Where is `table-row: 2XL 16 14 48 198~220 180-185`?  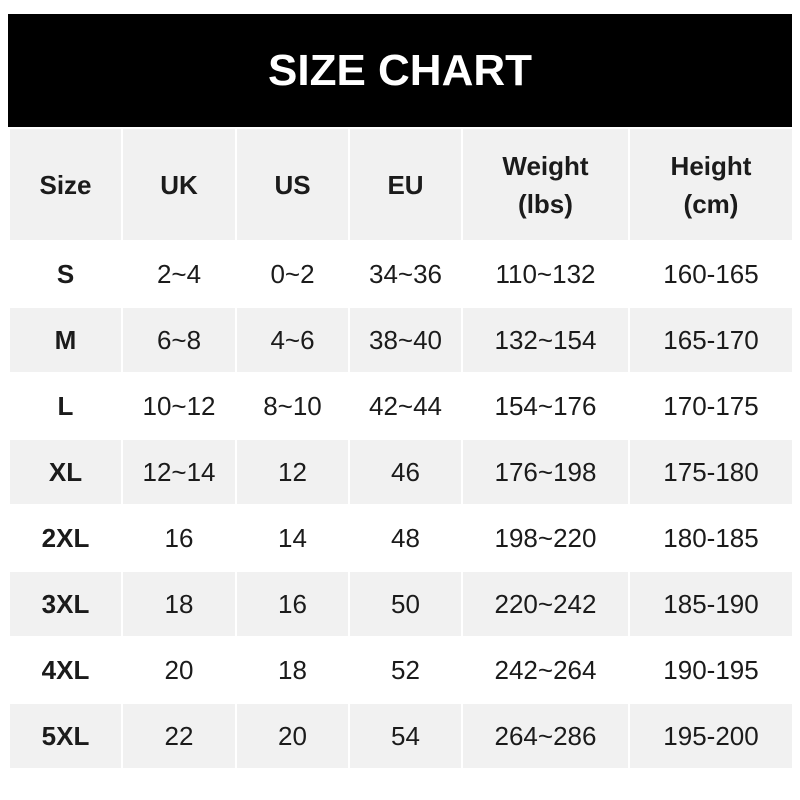 table-row: 2XL 16 14 48 198~220 180-185 is located at coordinates (401, 538).